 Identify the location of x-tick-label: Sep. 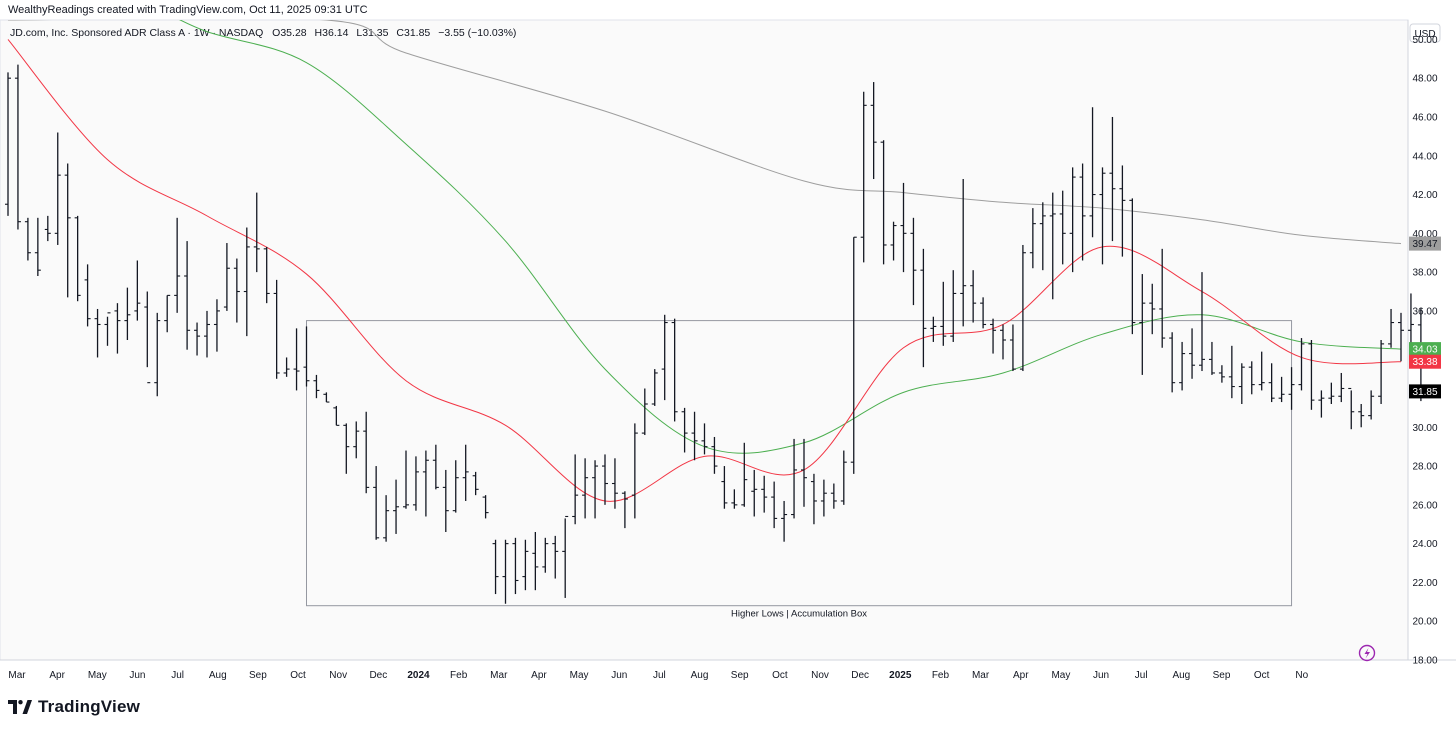
(1222, 675).